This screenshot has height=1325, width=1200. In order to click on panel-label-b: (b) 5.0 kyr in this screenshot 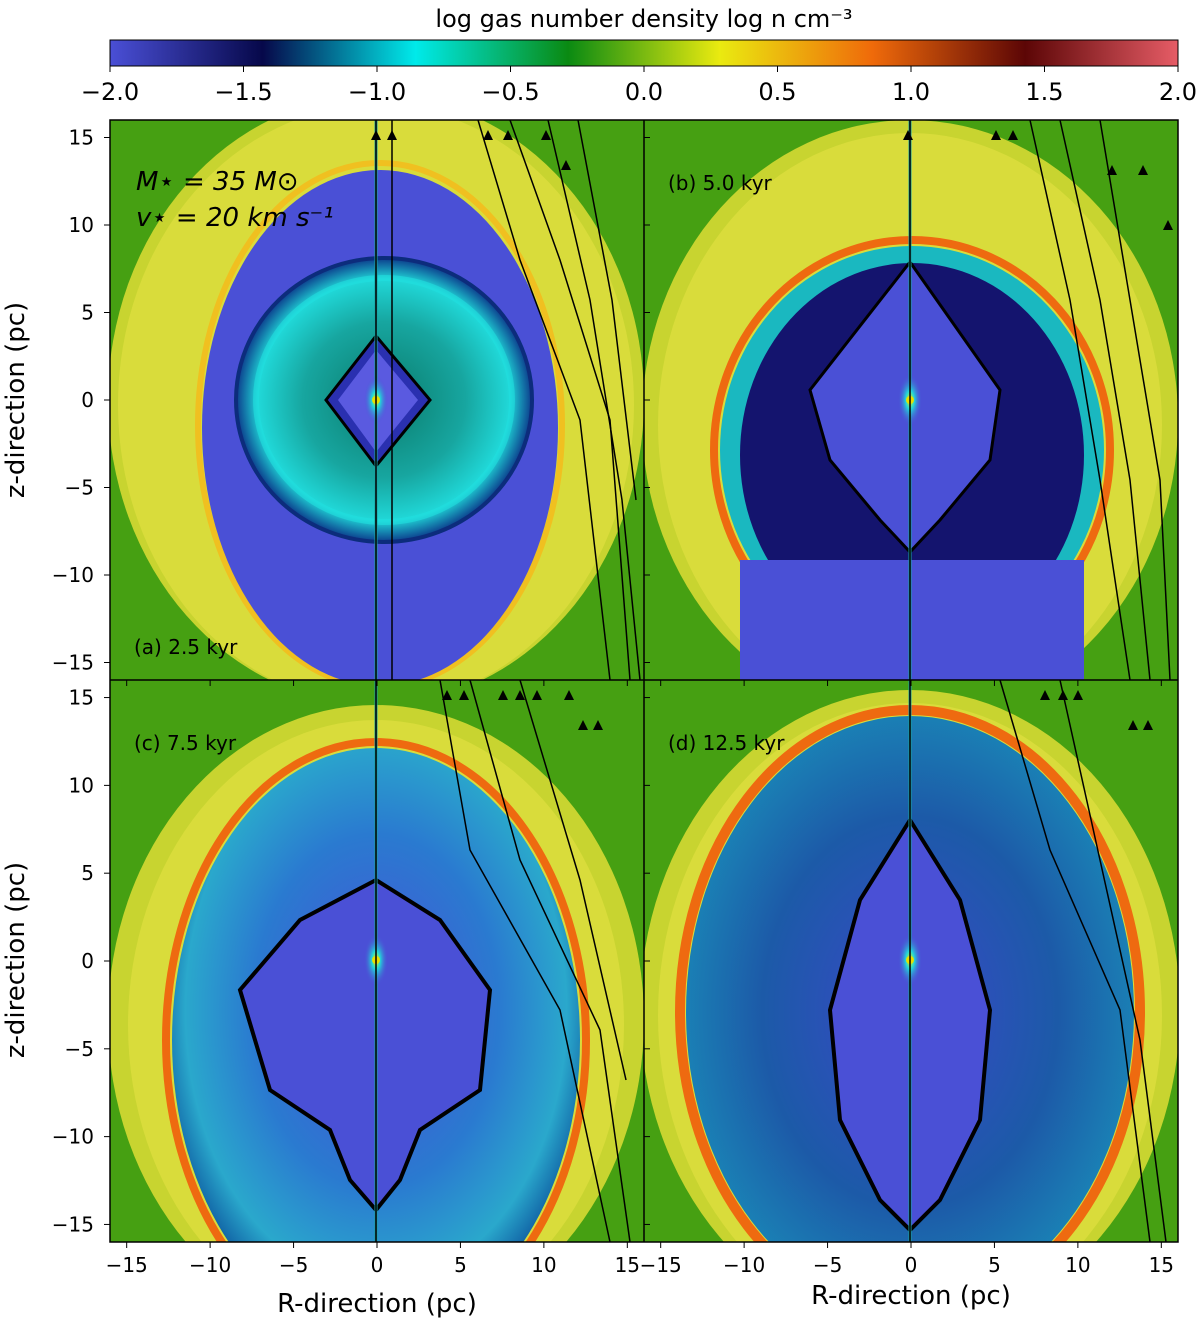, I will do `click(720, 183)`.